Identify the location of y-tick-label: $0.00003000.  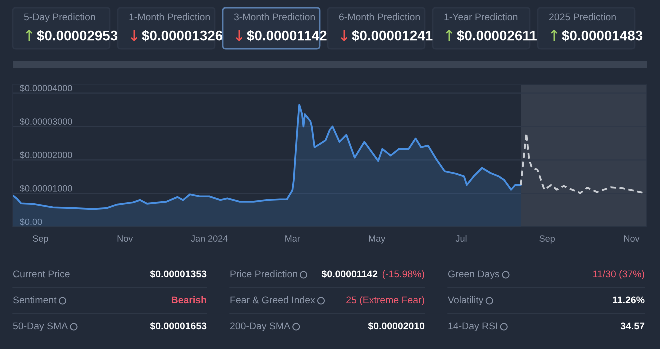
(46, 122).